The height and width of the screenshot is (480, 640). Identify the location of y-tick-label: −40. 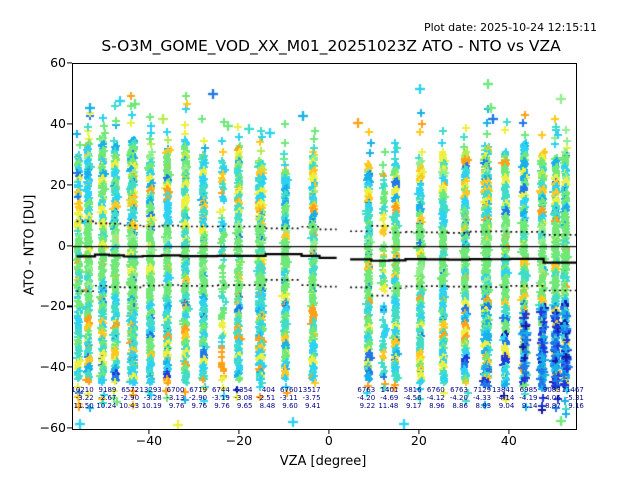
(52, 367).